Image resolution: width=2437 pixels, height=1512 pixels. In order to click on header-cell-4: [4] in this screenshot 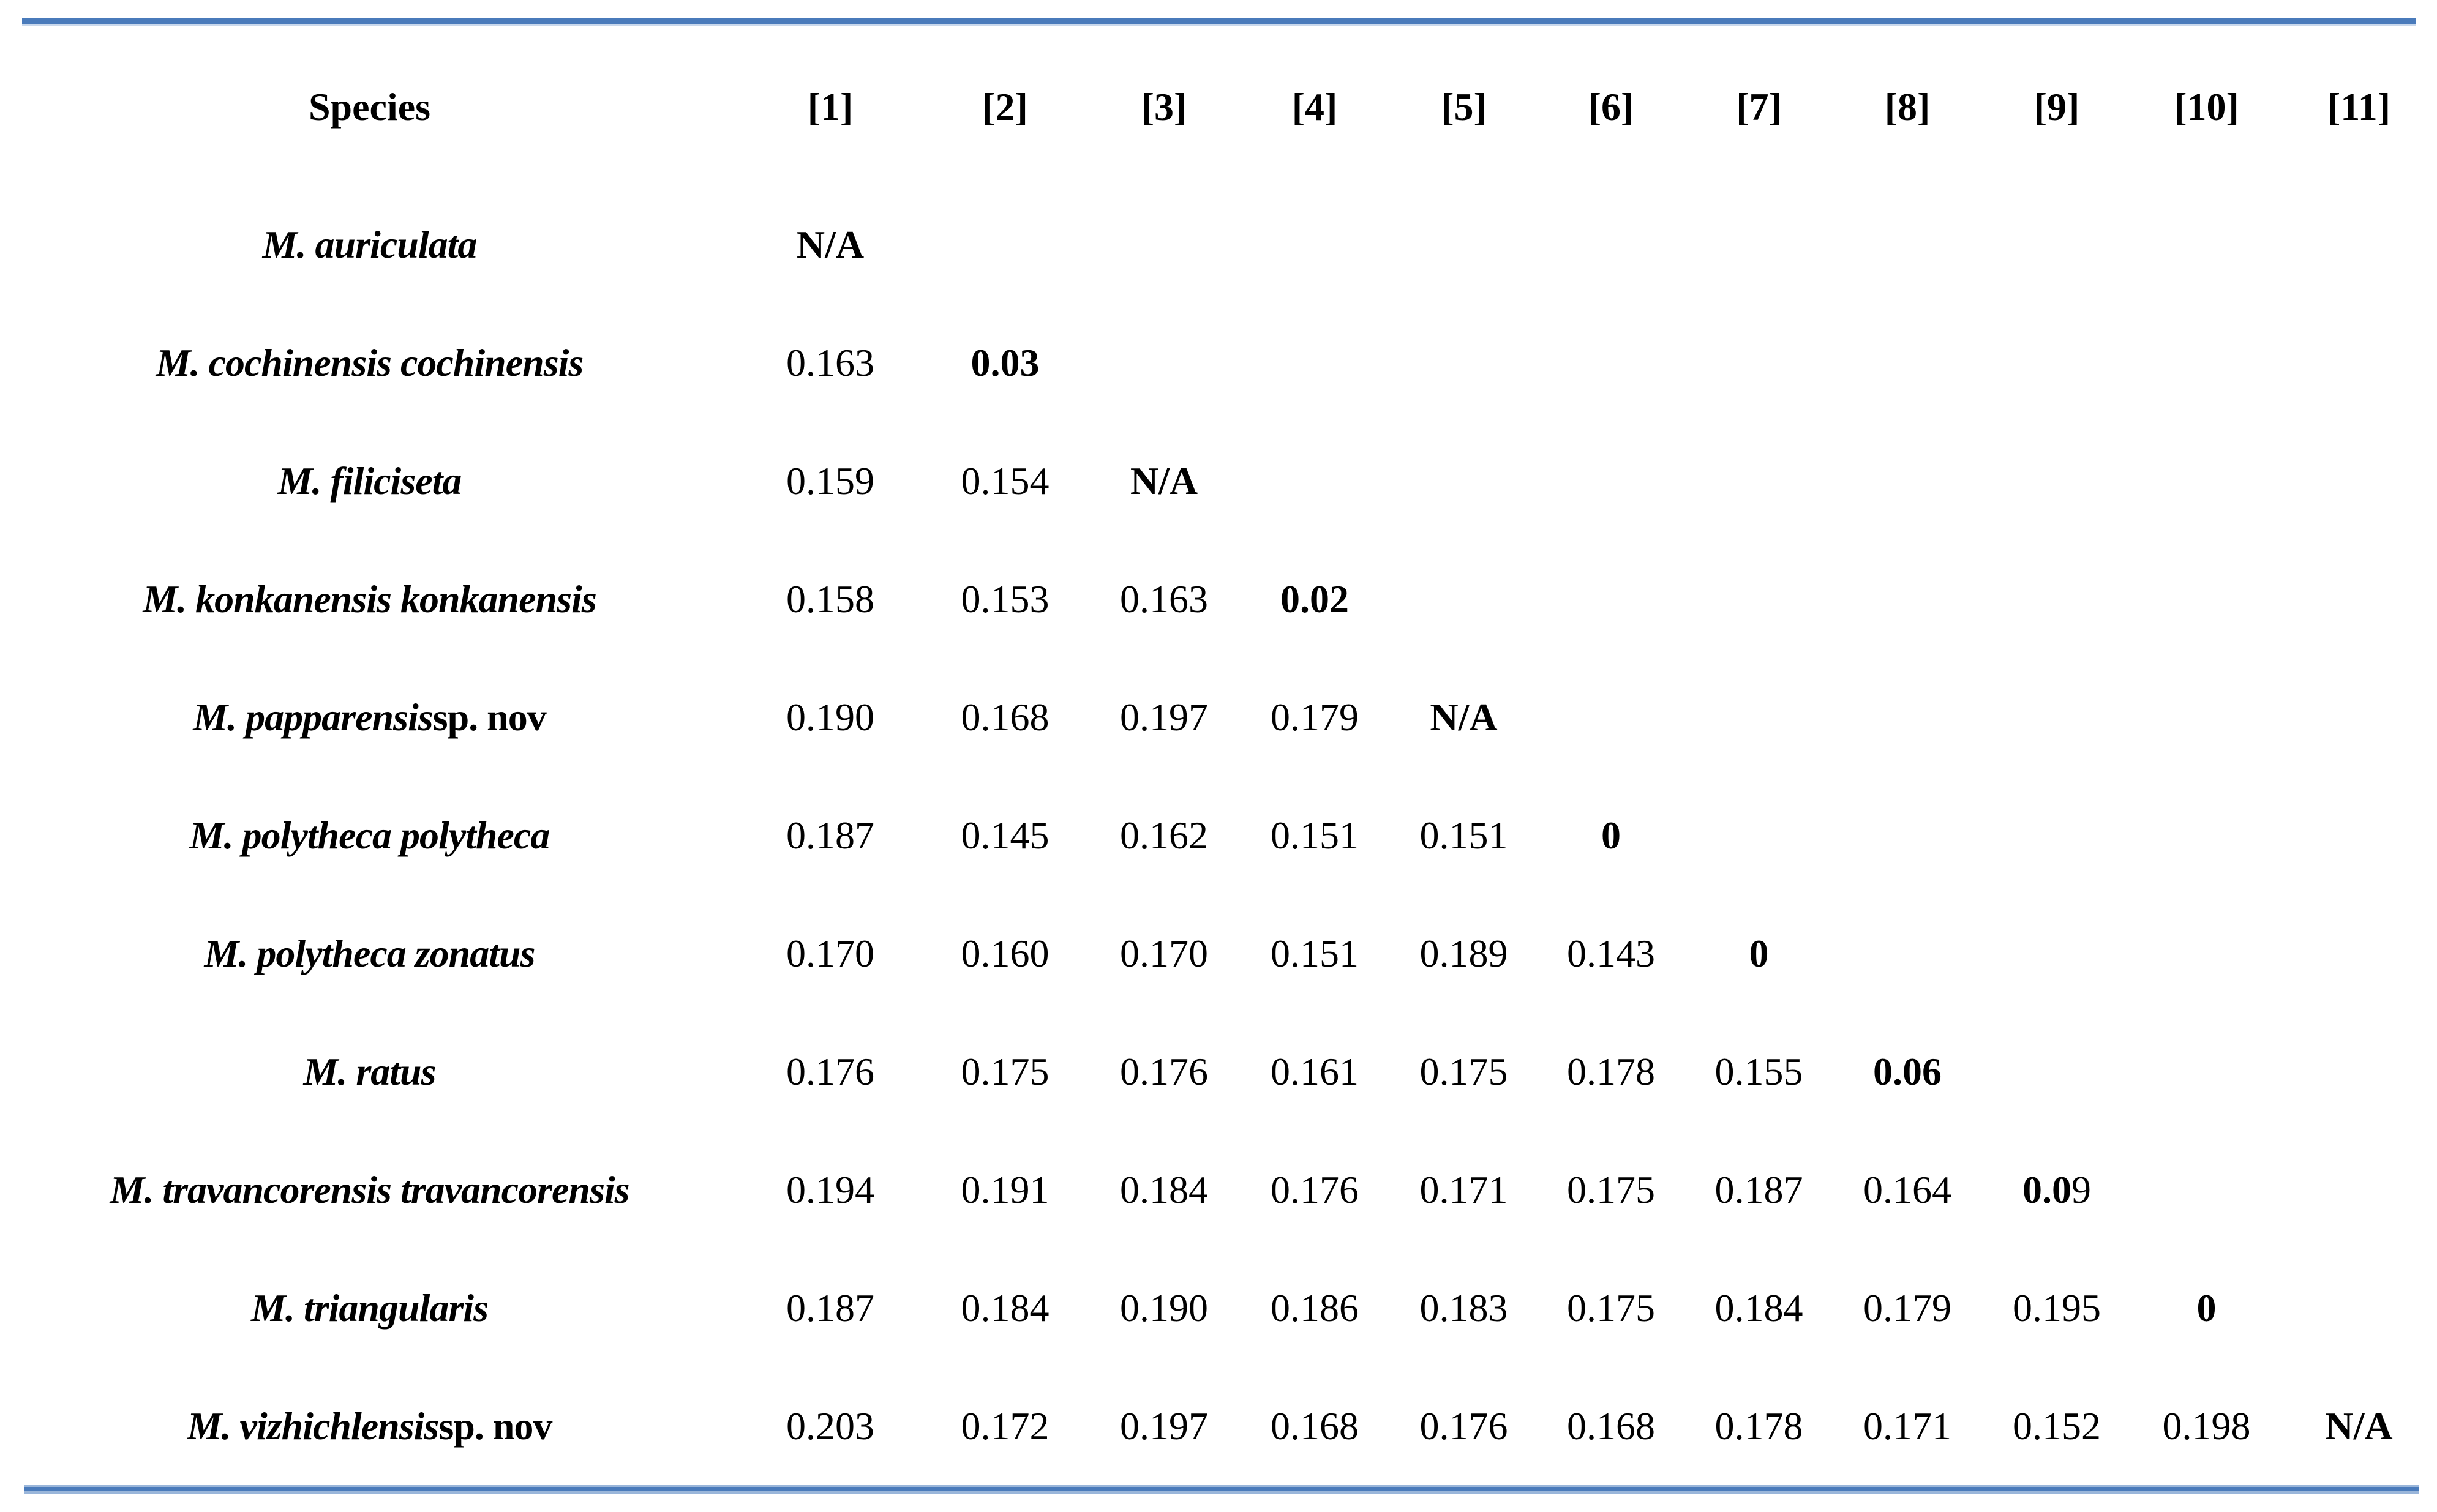, I will do `click(1315, 107)`.